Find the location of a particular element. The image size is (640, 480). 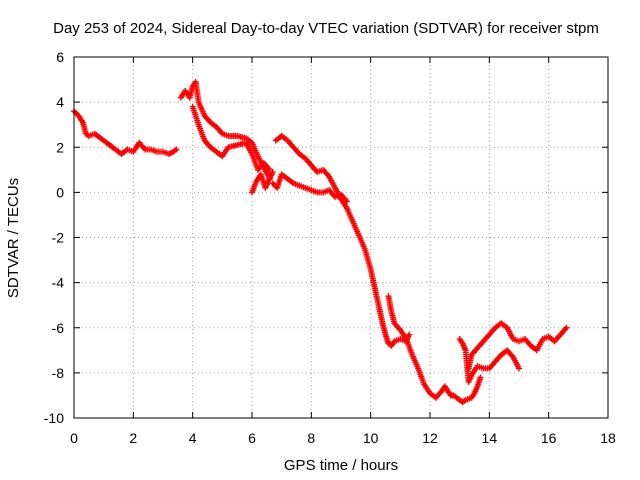

x-tick-label: 10 is located at coordinates (371, 438).